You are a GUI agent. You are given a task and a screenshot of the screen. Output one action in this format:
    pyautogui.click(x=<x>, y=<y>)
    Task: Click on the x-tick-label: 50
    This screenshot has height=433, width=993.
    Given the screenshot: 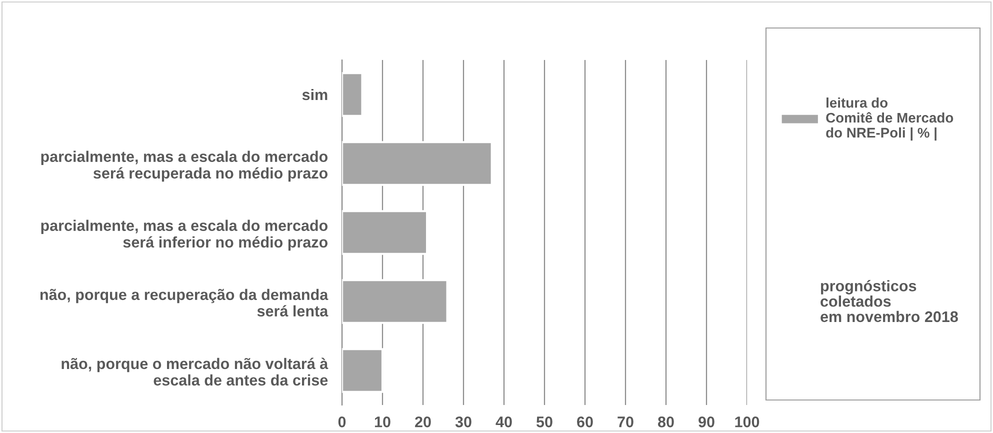 What is the action you would take?
    pyautogui.click(x=544, y=422)
    